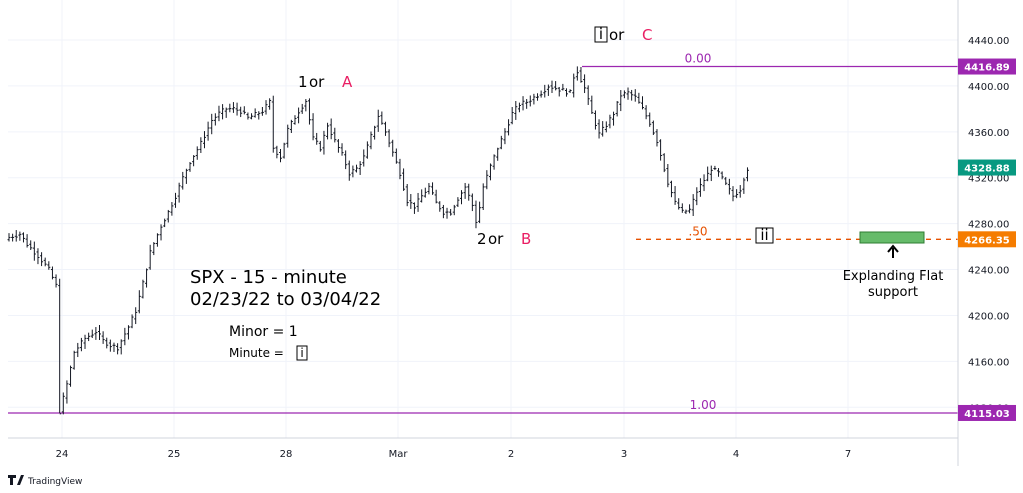 This screenshot has width=1023, height=493. What do you see at coordinates (263, 332) in the screenshot?
I see `minor-label: Minor = 1` at bounding box center [263, 332].